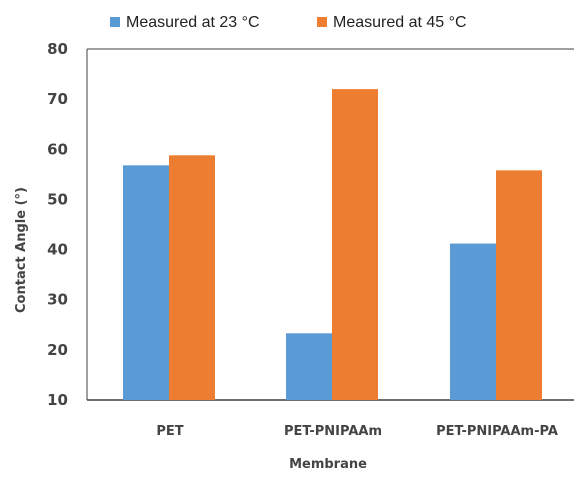 The height and width of the screenshot is (479, 574). I want to click on x-tick-label: PET-PNIPAAm-PA, so click(497, 431).